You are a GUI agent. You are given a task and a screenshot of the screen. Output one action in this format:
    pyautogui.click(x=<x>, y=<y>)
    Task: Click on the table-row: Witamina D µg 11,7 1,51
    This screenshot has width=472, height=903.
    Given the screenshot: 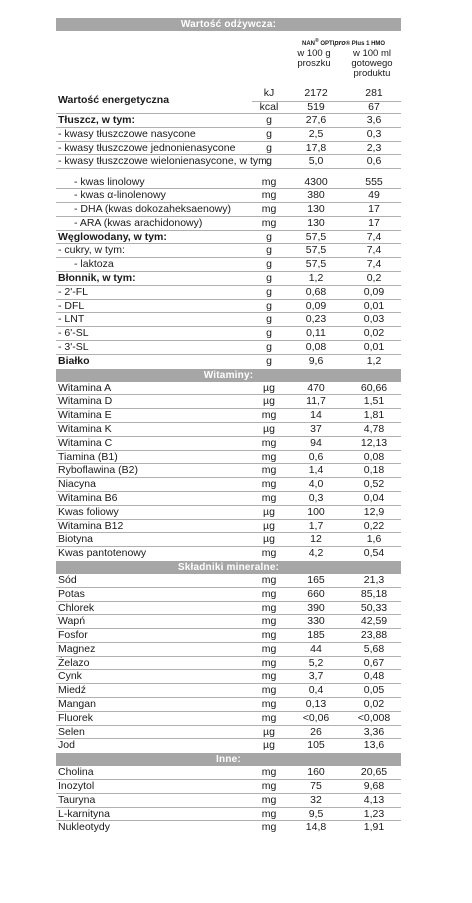 What is the action you would take?
    pyautogui.click(x=228, y=402)
    